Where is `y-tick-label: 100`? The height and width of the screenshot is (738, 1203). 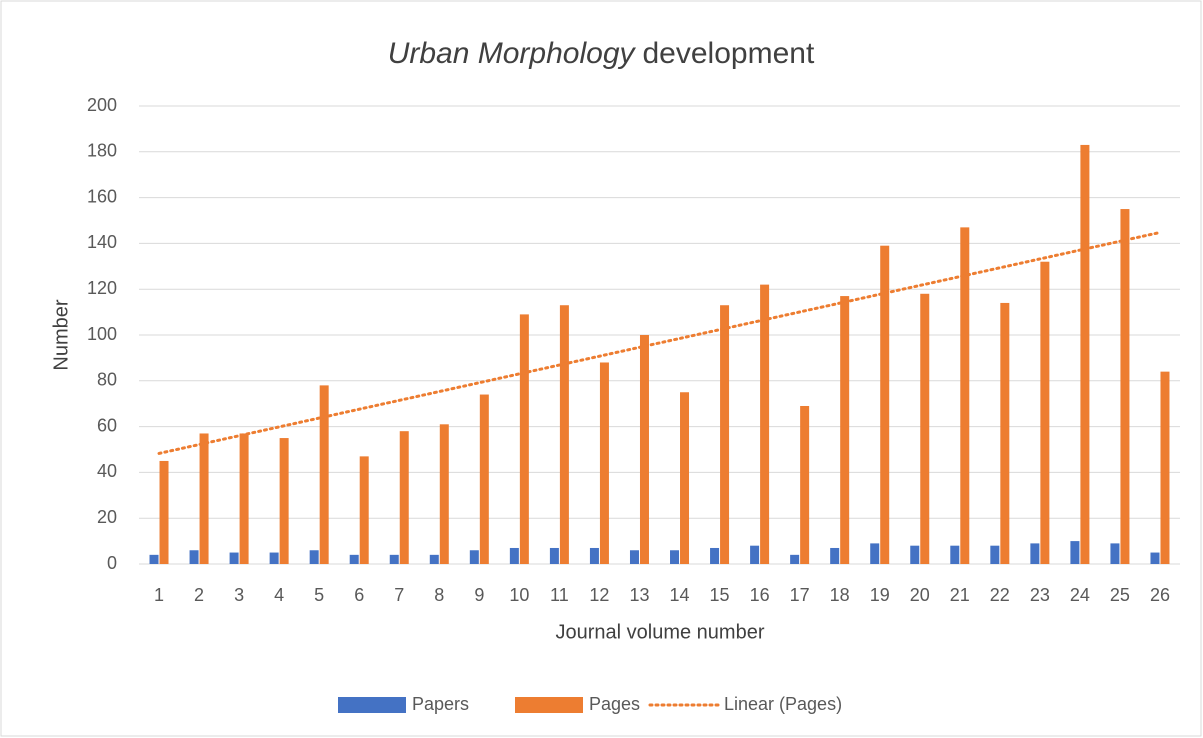
y-tick-label: 100 is located at coordinates (102, 334).